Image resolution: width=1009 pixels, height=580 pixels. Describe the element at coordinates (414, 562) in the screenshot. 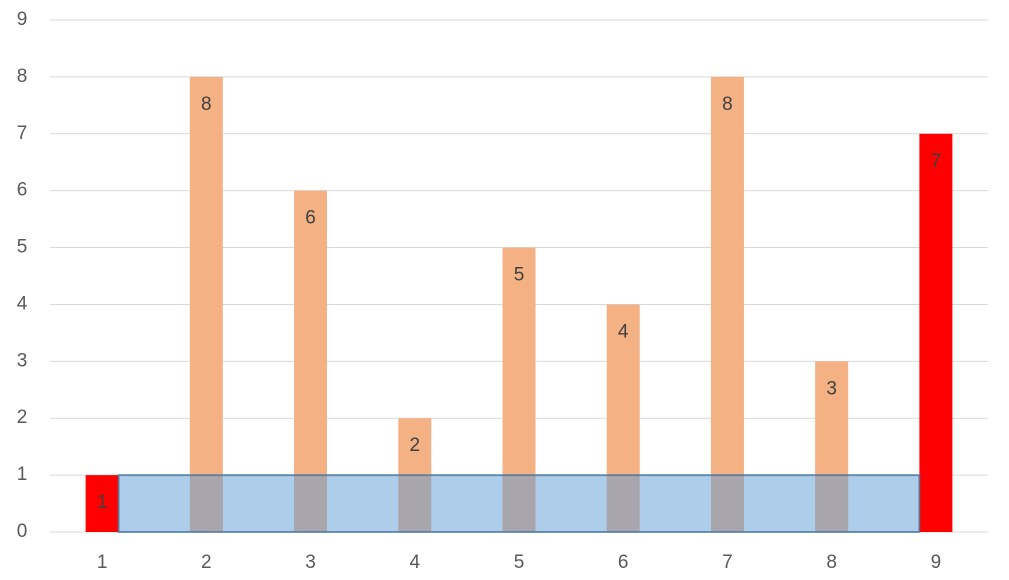

I see `x-tick-label: 4` at that location.